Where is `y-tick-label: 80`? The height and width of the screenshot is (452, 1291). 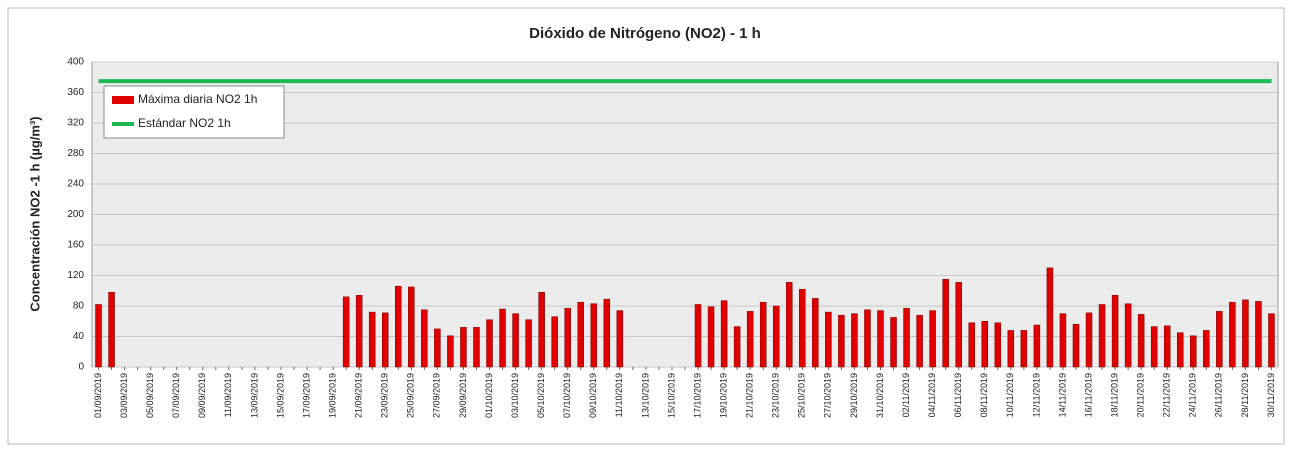
y-tick-label: 80 is located at coordinates (79, 306).